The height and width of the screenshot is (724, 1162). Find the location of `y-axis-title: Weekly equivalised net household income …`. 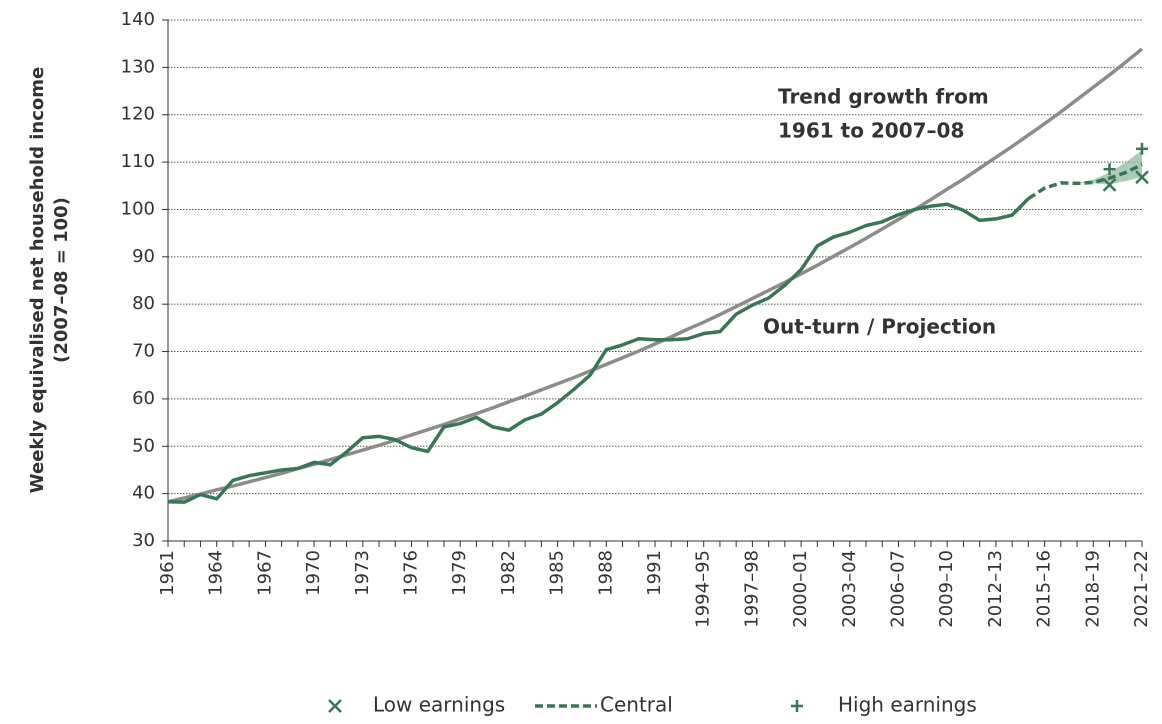

y-axis-title: Weekly equivalised net household income … is located at coordinates (49, 280).